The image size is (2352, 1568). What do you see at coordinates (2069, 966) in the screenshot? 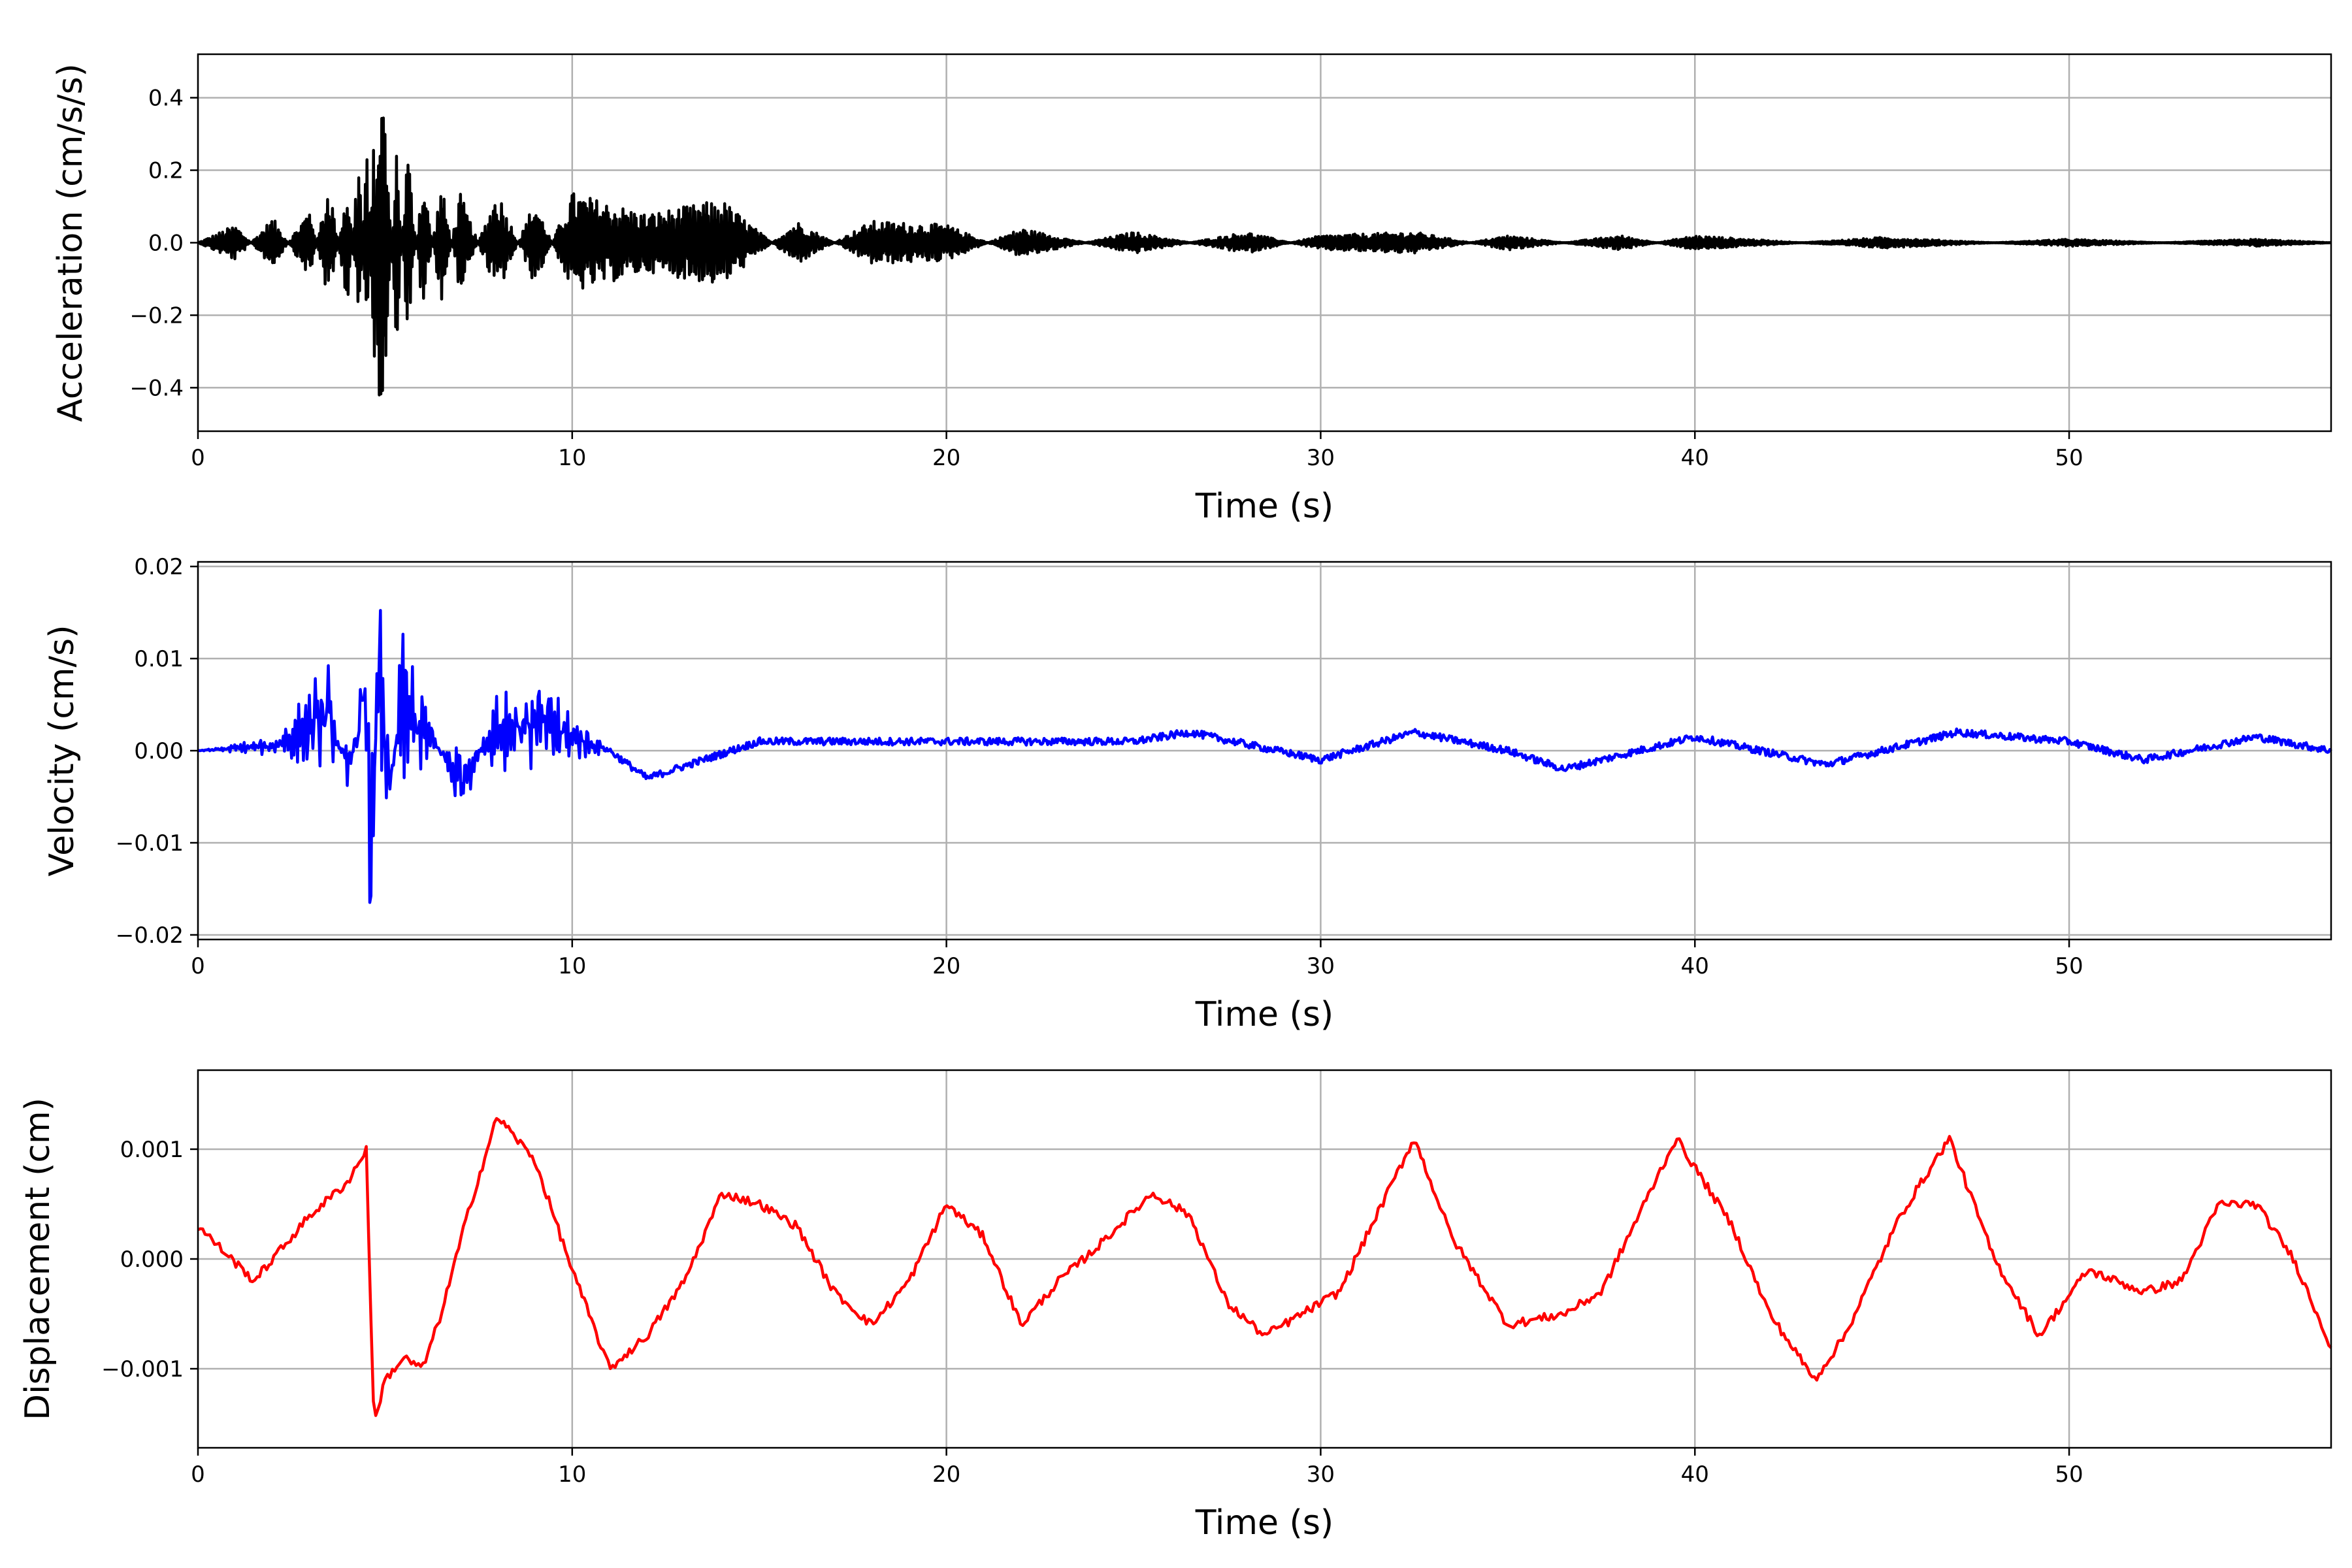
I see `velocity-x-tick-label: 50` at bounding box center [2069, 966].